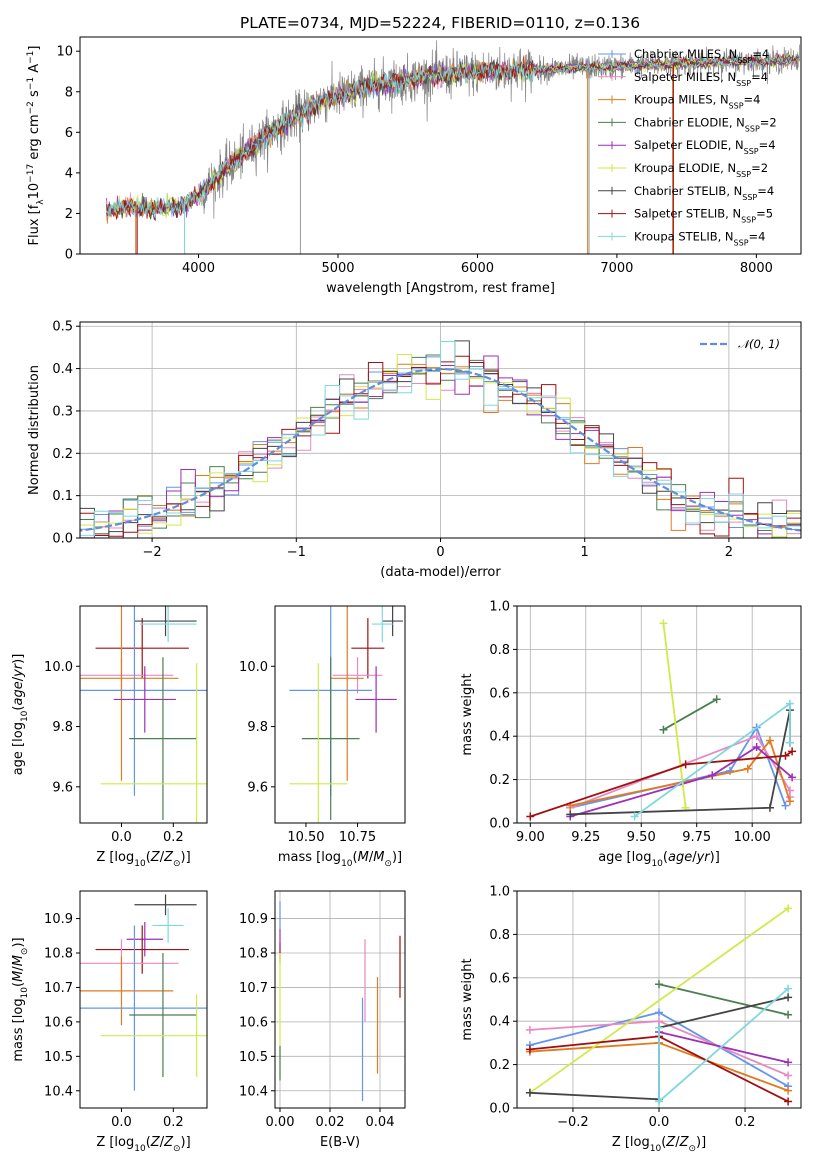  I want to click on legend-entry: Salpeter ELODIE, NSSP=4, so click(705, 147).